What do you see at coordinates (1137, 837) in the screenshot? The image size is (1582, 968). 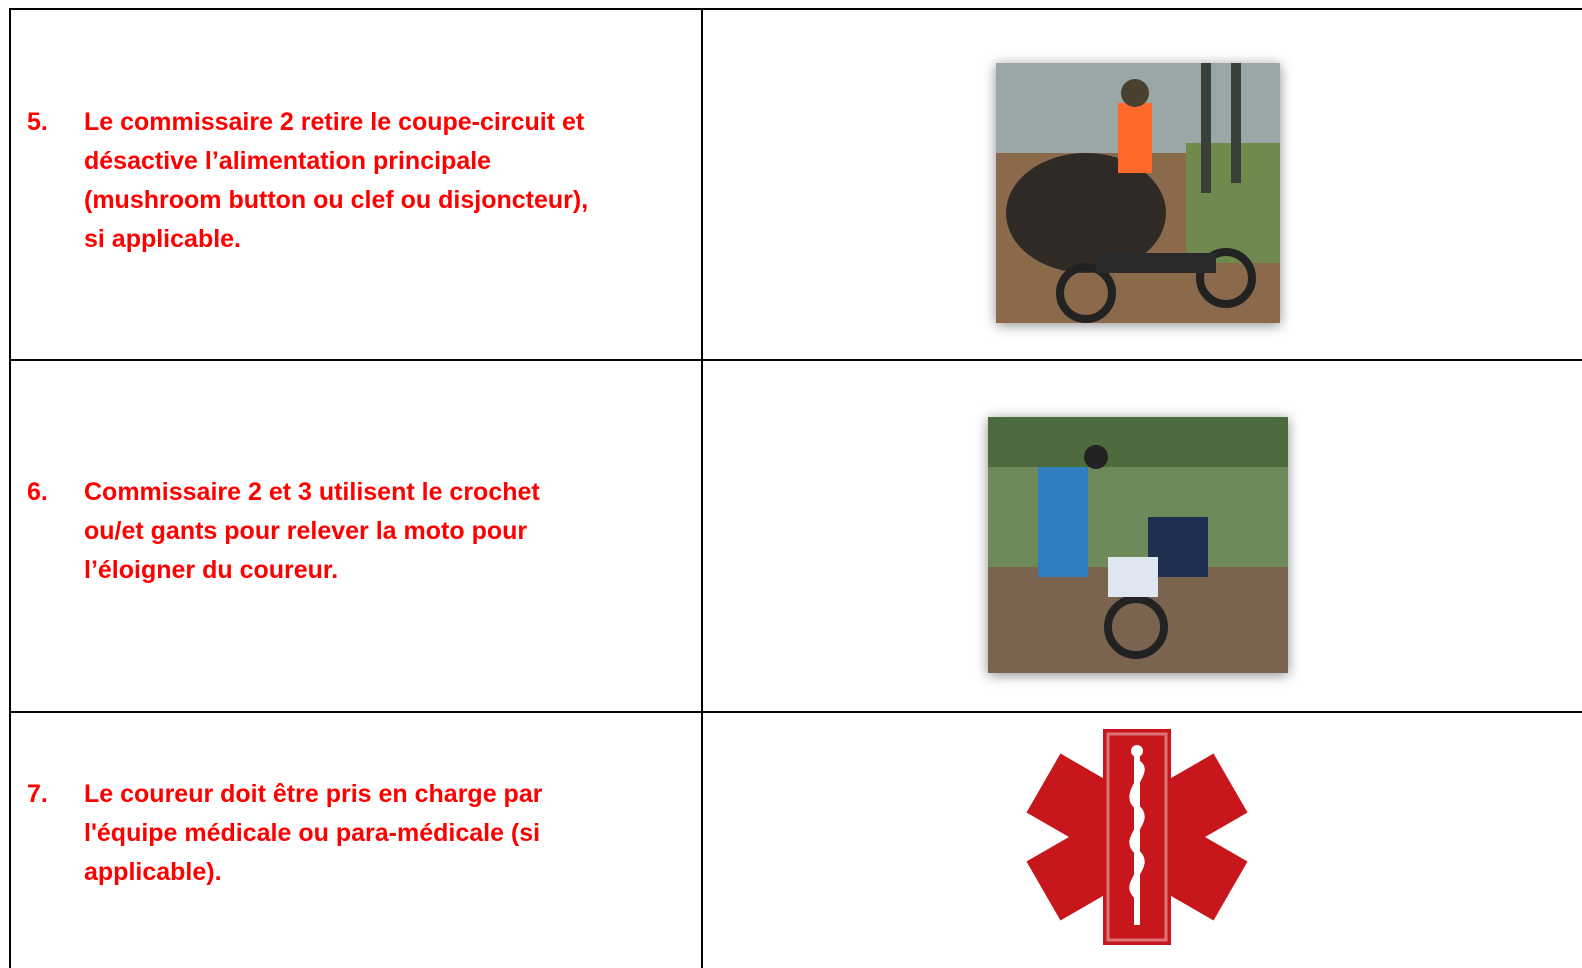 I see `star-of-life-icon` at bounding box center [1137, 837].